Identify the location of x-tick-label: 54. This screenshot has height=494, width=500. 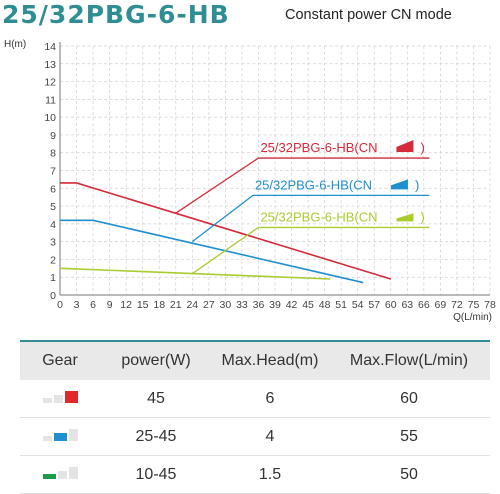
(358, 305).